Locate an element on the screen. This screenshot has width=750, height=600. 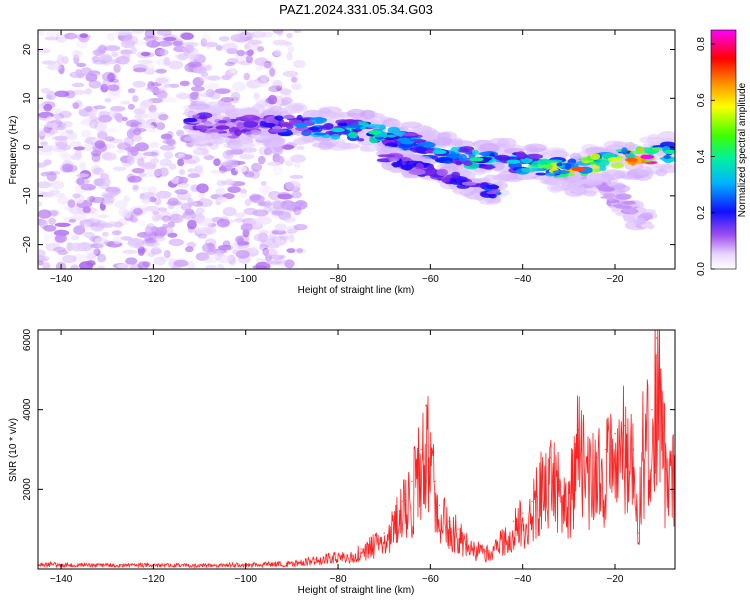
spectrogram-x-tick-label: −40 is located at coordinates (522, 279).